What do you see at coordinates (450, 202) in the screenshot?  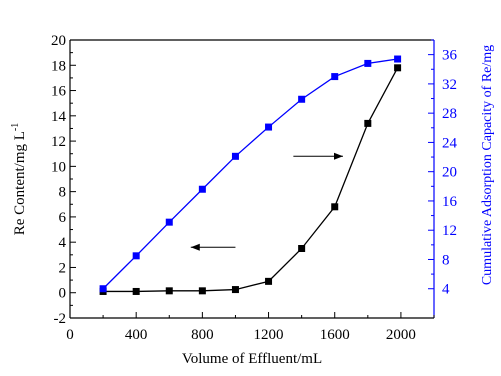 I see `y-right-tick-label: 16` at bounding box center [450, 202].